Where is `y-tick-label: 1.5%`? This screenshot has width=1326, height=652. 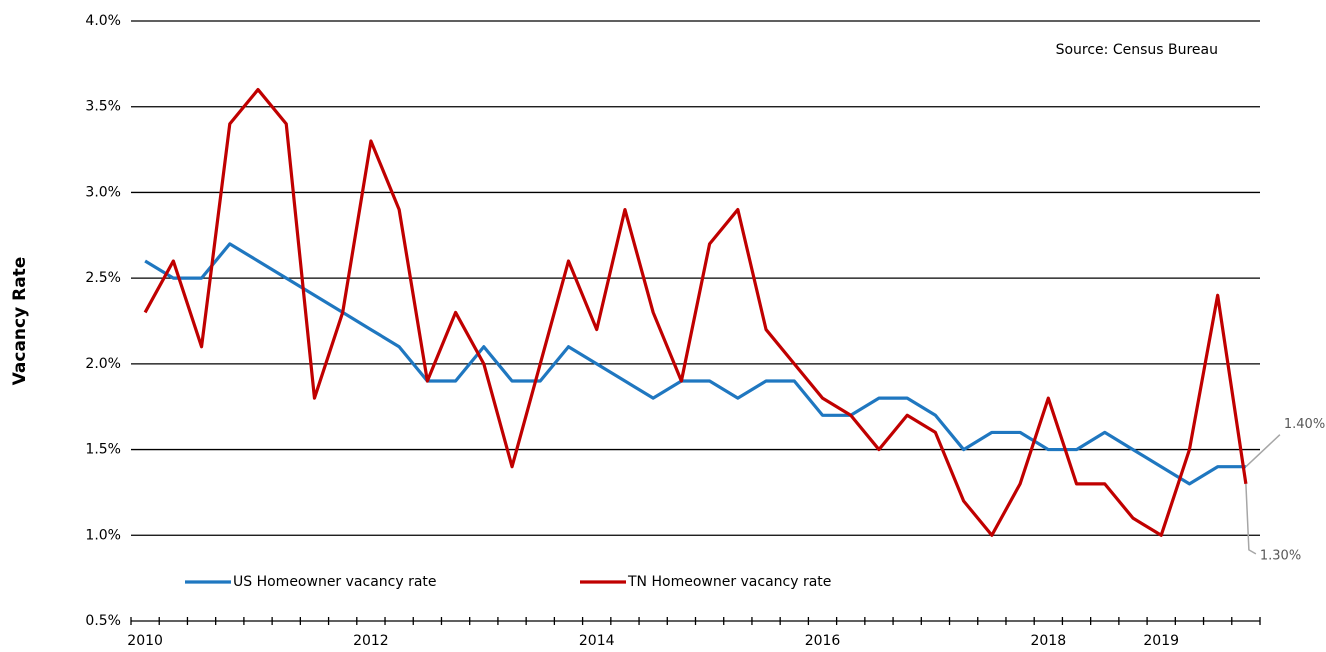 y-tick-label: 1.5% is located at coordinates (103, 450).